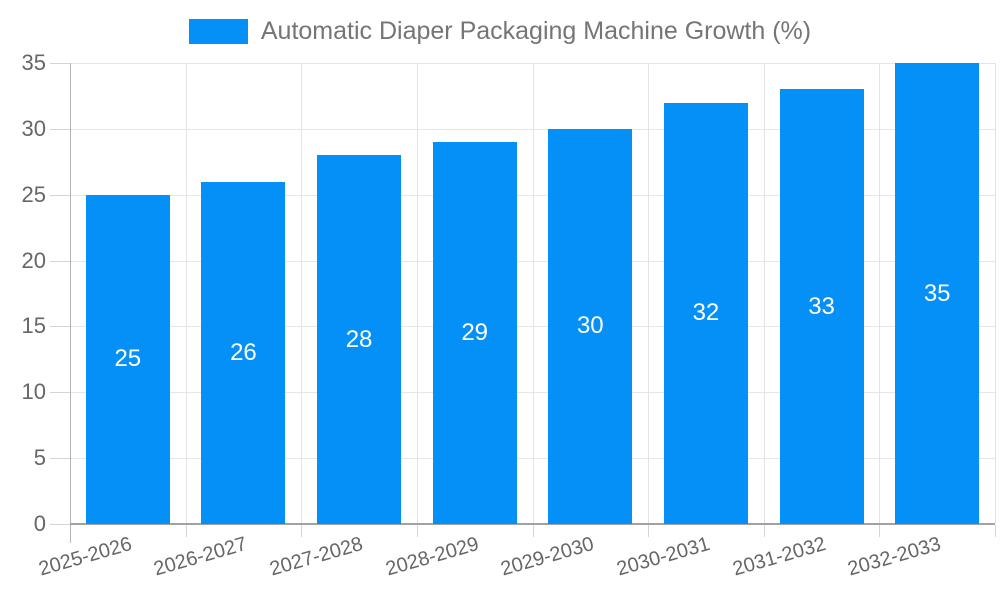 The height and width of the screenshot is (600, 1000). I want to click on y-axis-label: 30, so click(33, 128).